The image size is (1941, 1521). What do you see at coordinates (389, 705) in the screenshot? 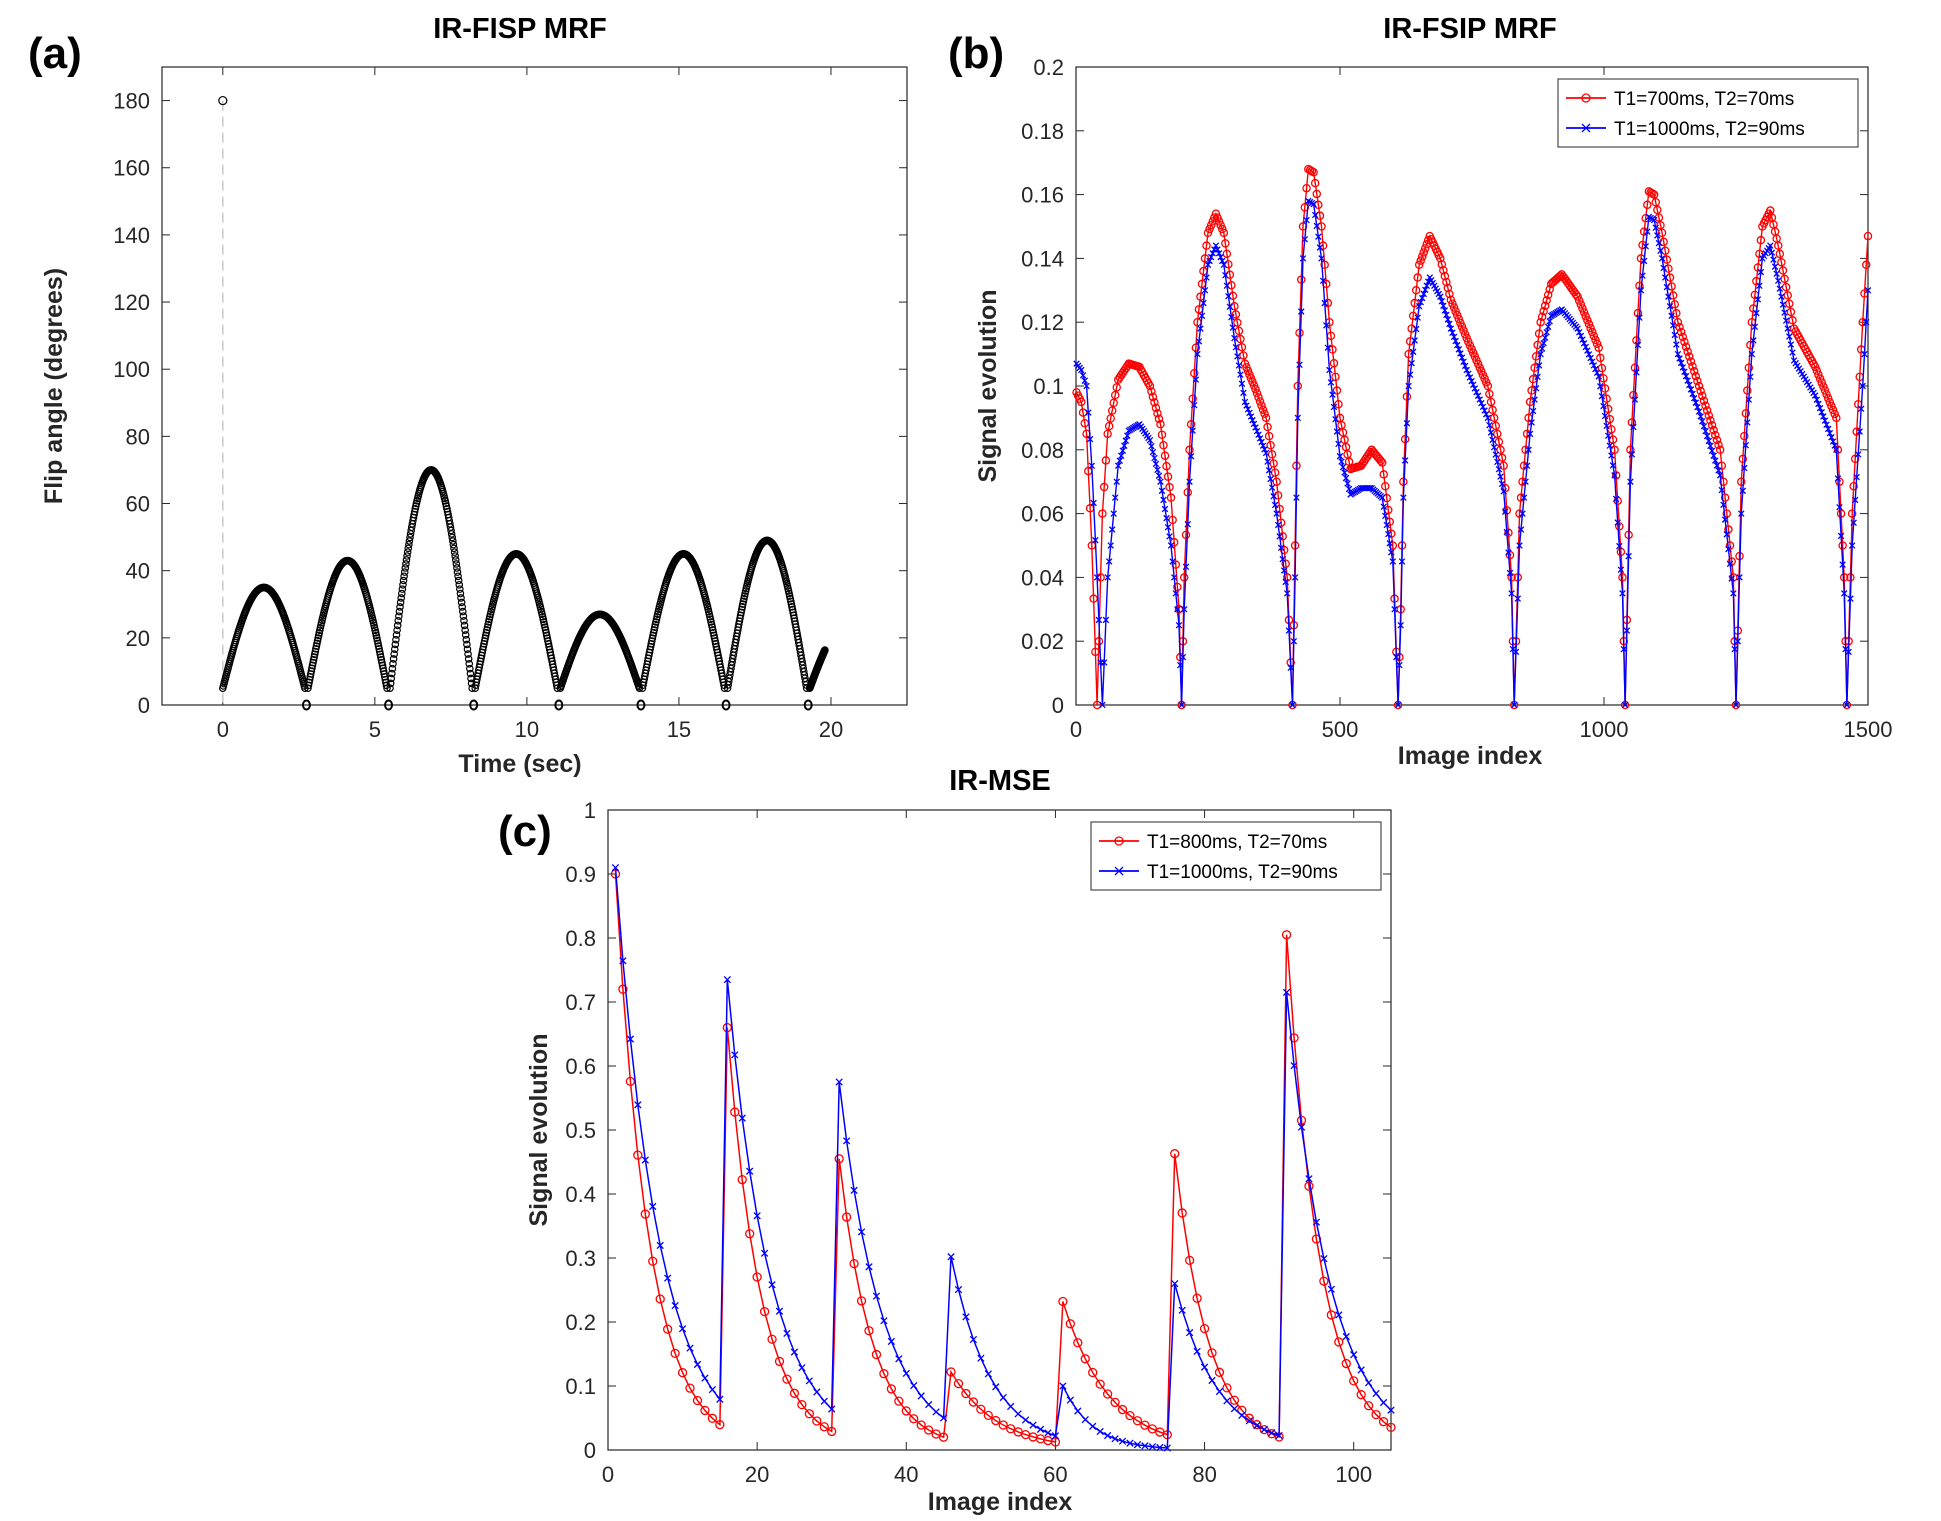
I see `zero-flip-point` at bounding box center [389, 705].